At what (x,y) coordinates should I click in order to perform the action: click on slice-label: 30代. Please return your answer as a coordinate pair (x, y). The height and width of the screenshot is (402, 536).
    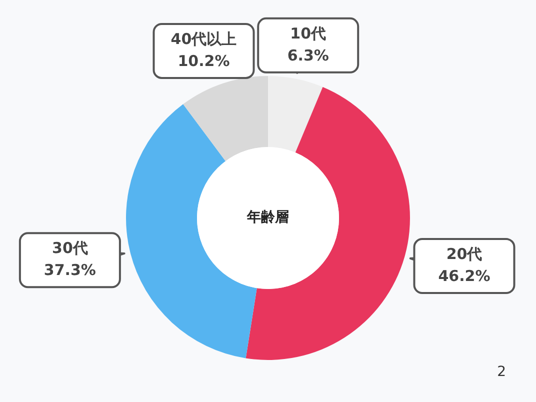
    Looking at the image, I should click on (70, 248).